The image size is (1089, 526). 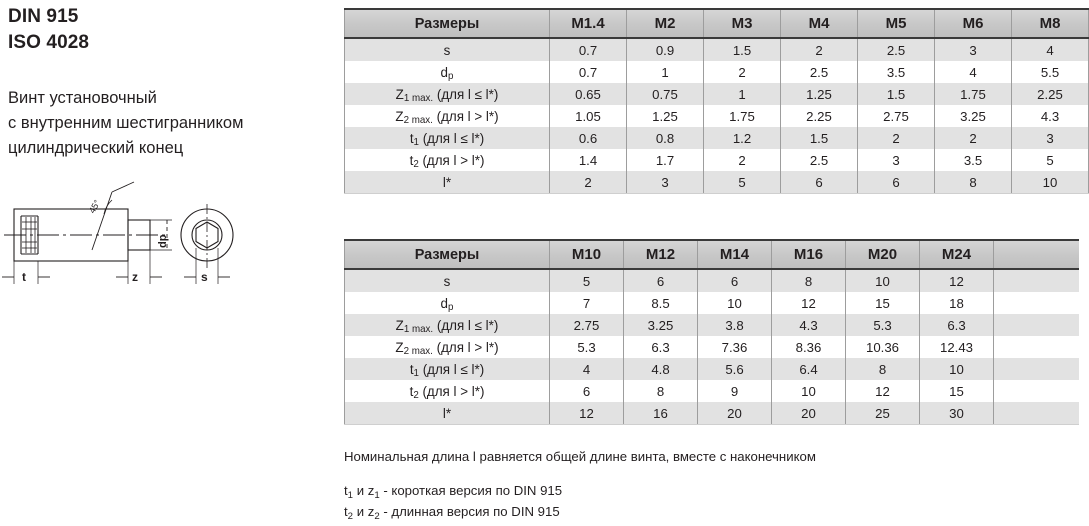 I want to click on column-header-m10: M10, so click(x=586, y=254).